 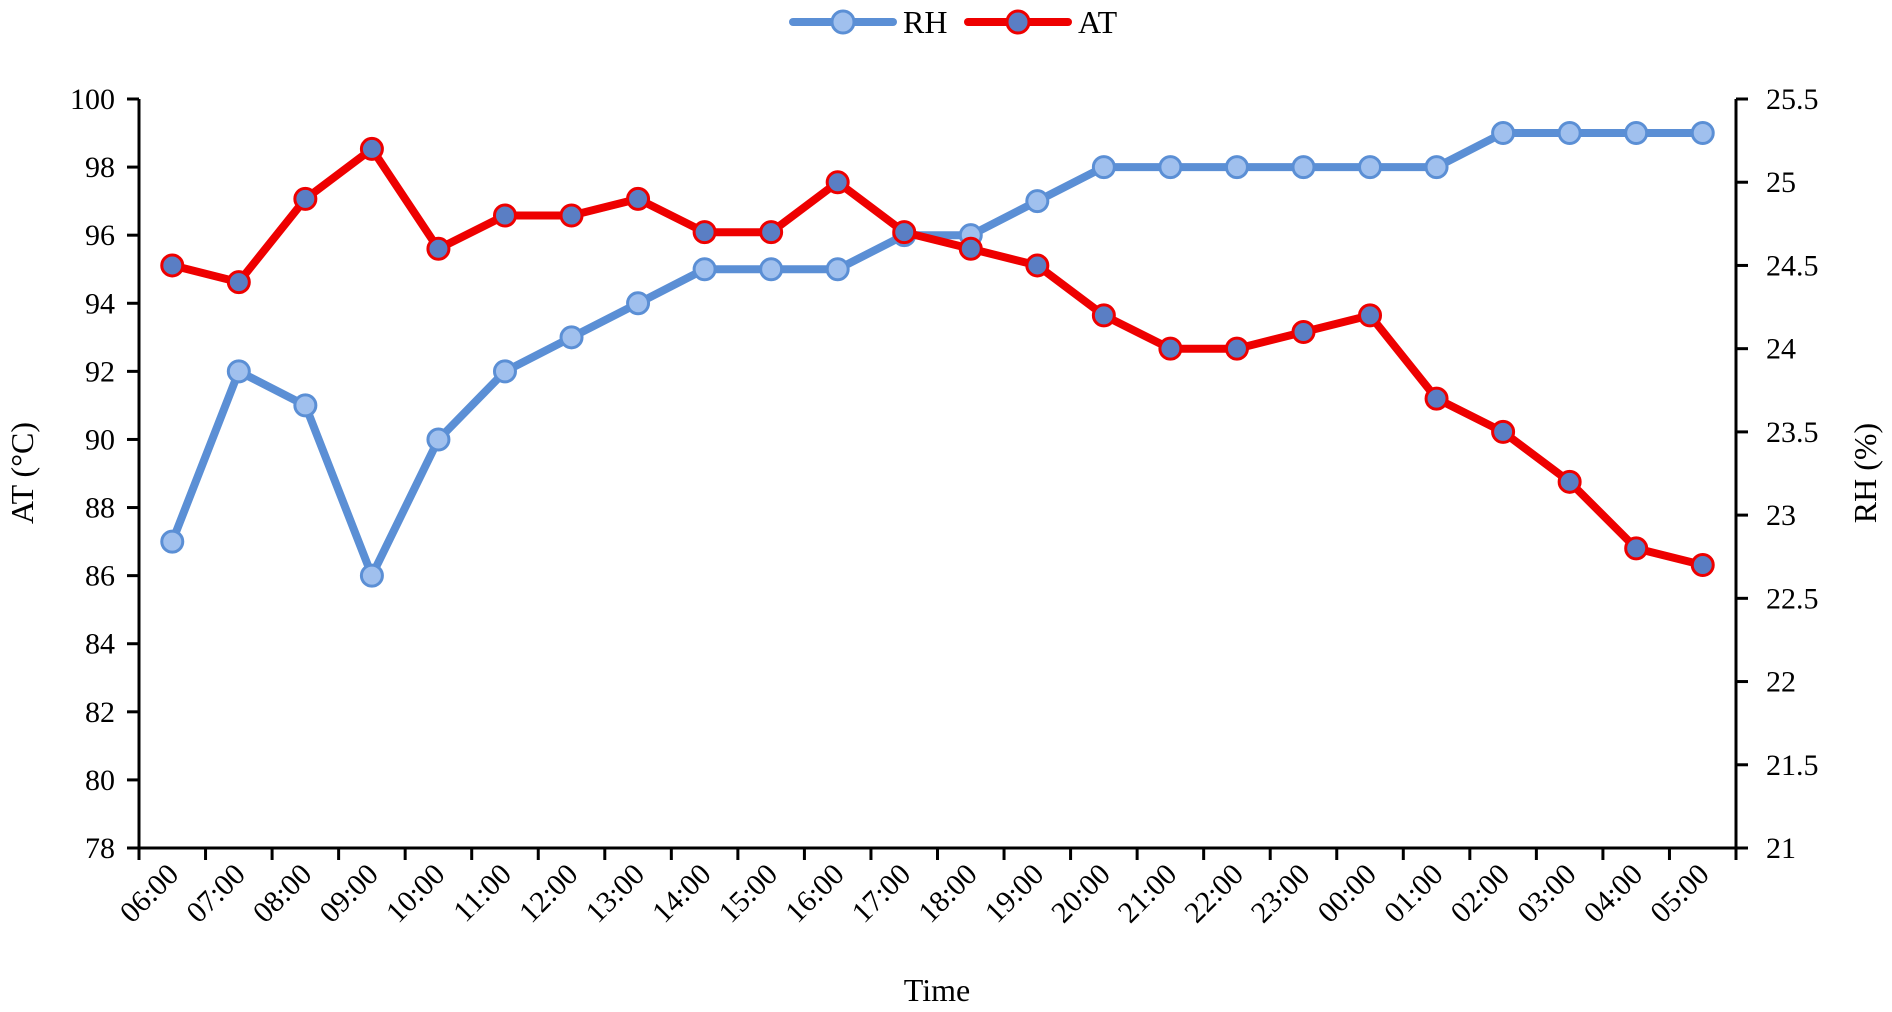 I want to click on y-right-axis-title: RH (%), so click(x=1865, y=473).